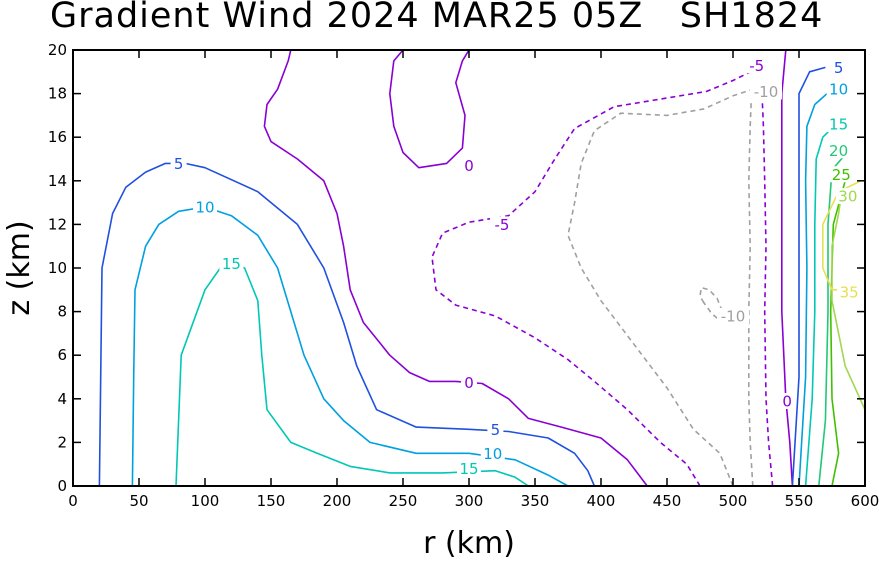 The image size is (879, 561). I want to click on contour-label-30-1: 30, so click(847, 197).